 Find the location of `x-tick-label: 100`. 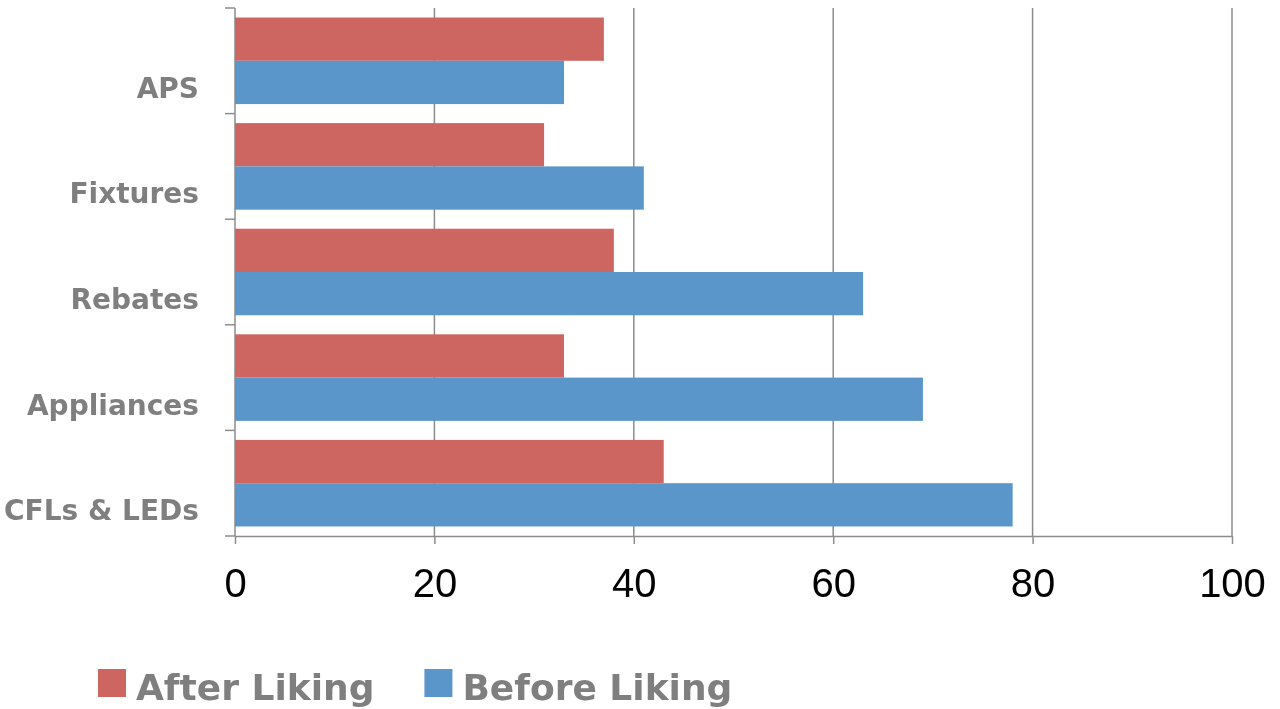

x-tick-label: 100 is located at coordinates (1232, 583).